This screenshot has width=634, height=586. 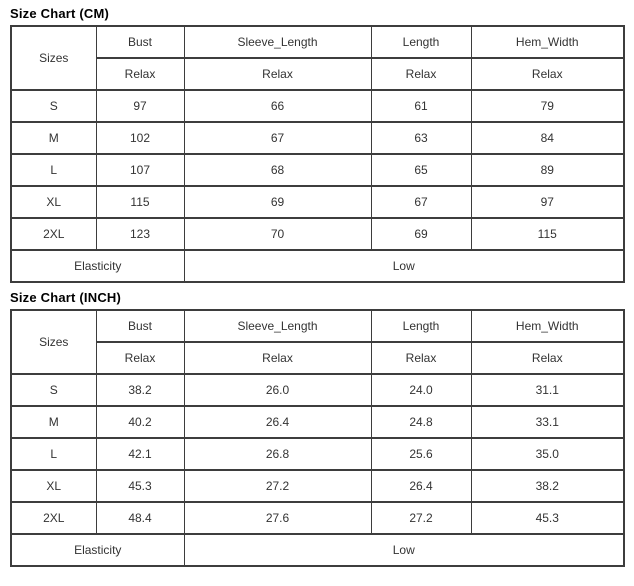 What do you see at coordinates (277, 390) in the screenshot?
I see `measurement-cell: 26.0` at bounding box center [277, 390].